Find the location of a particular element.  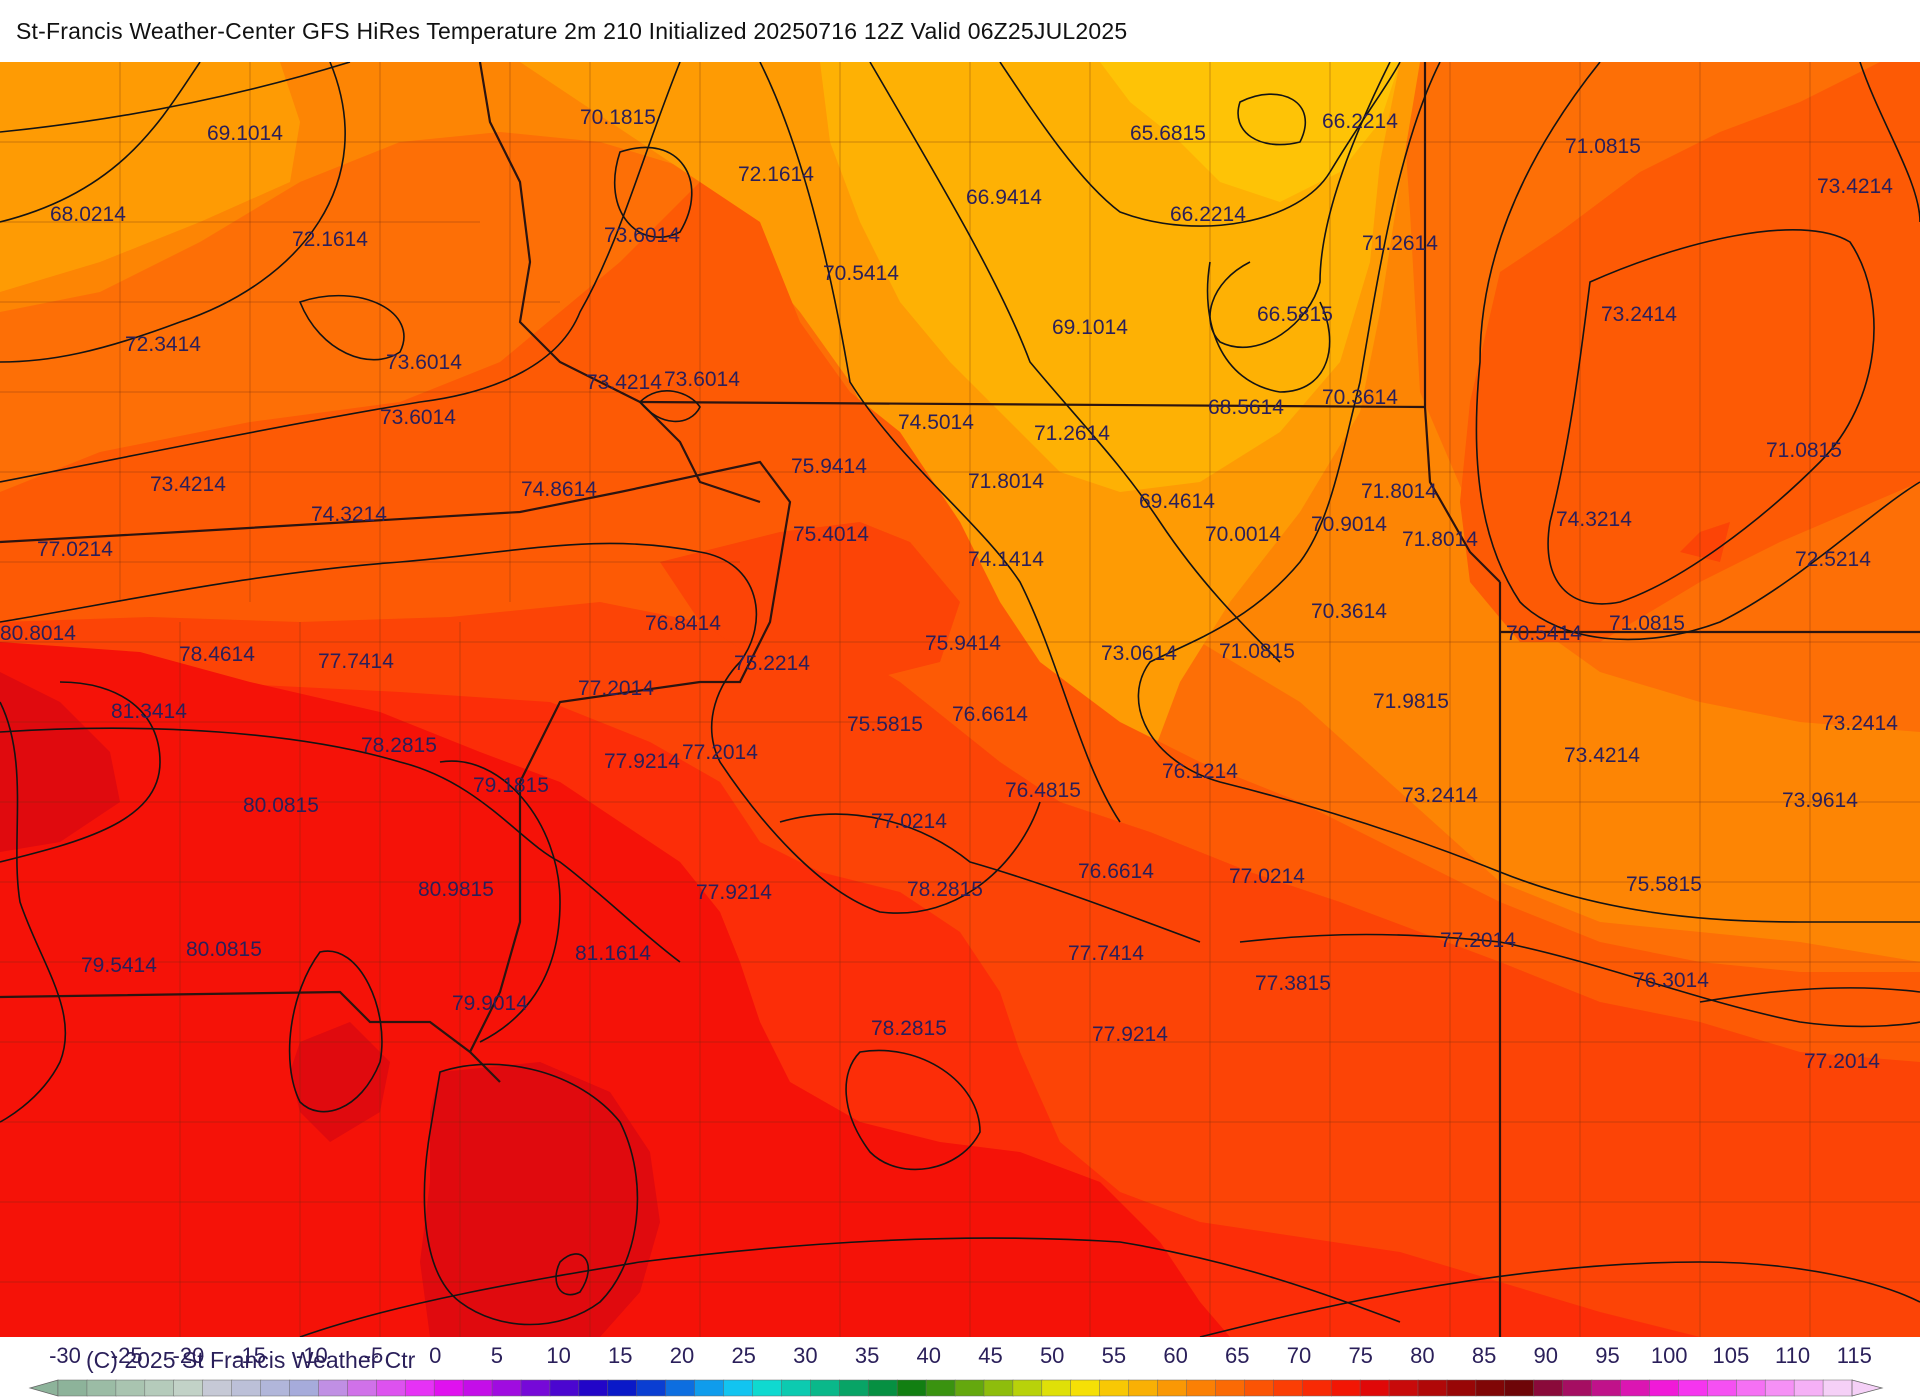

temp-label: 76.4815 is located at coordinates (1043, 790).